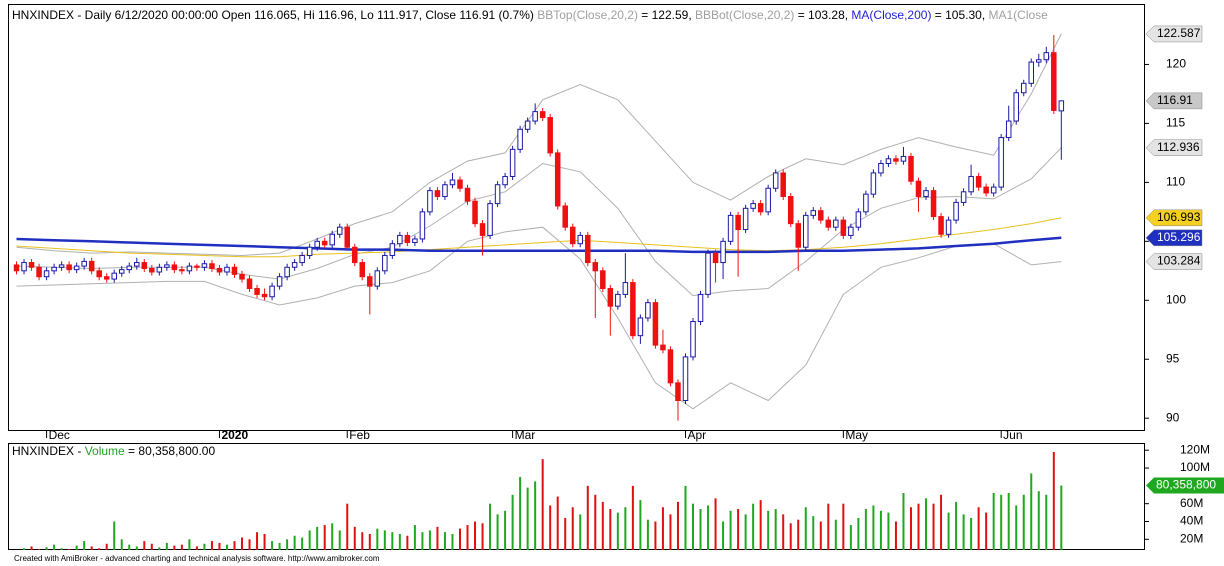 The image size is (1224, 566). What do you see at coordinates (959, 15) in the screenshot?
I see `header-part: = 105.30,` at bounding box center [959, 15].